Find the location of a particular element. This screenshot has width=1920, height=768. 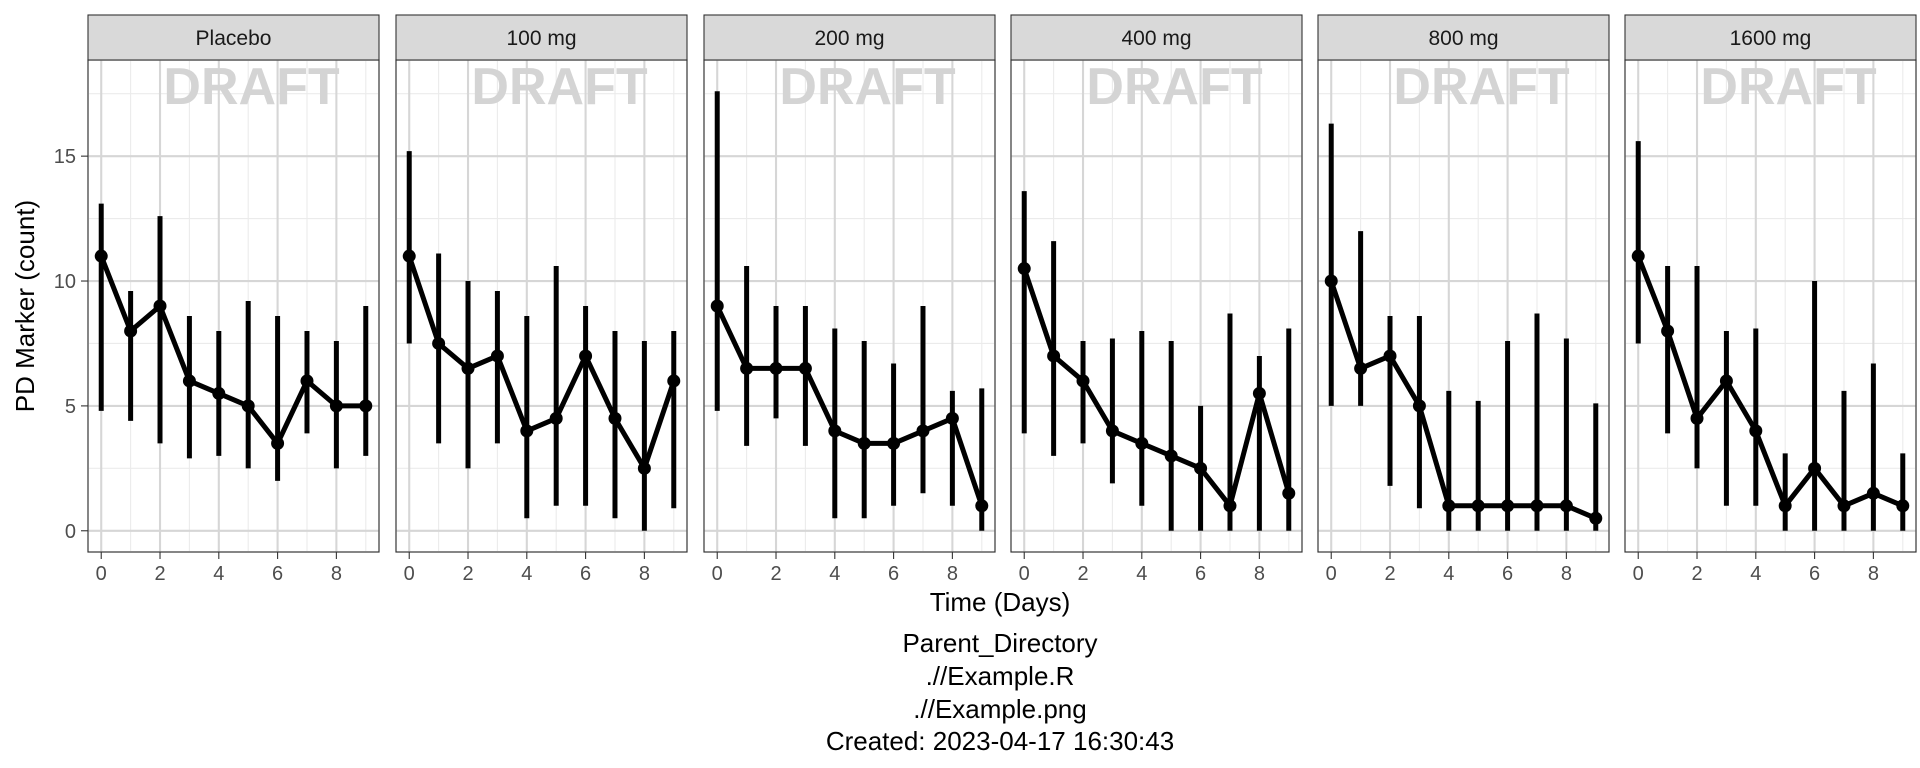

y-tick-label: 10 is located at coordinates (65, 282).